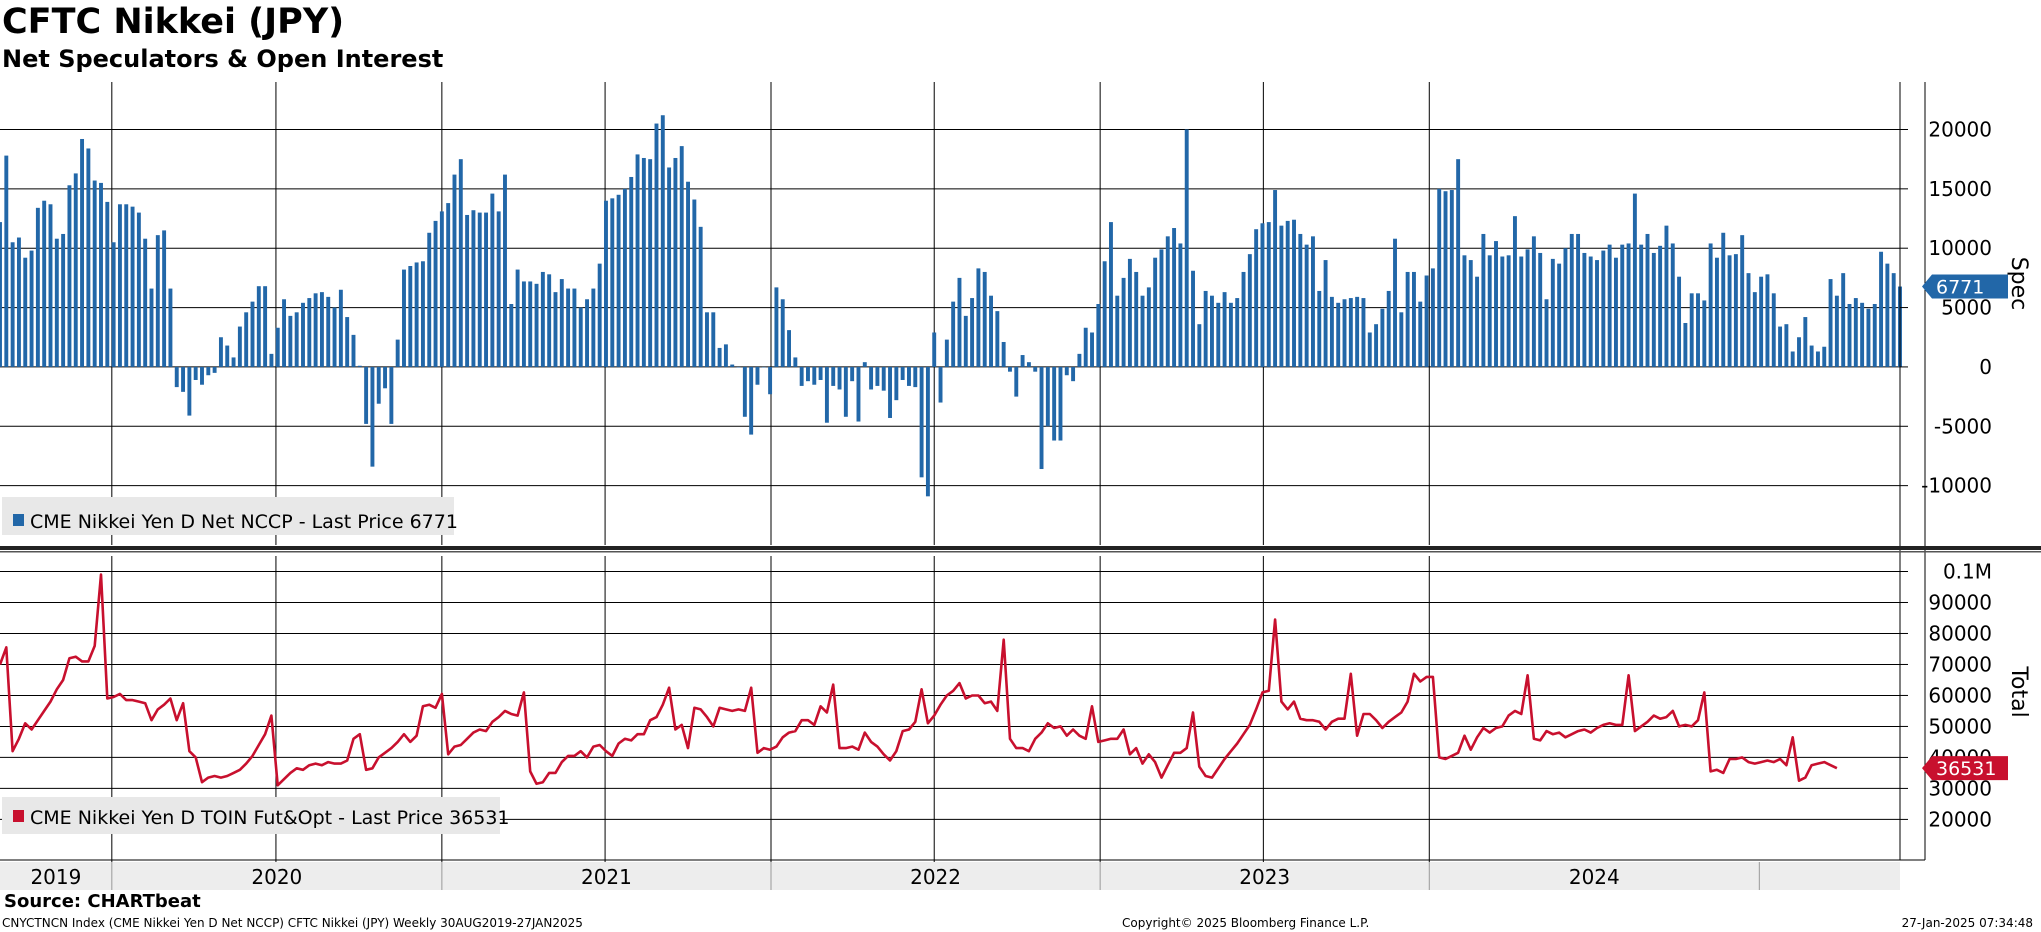 This screenshot has width=2041, height=932. What do you see at coordinates (1967, 923) in the screenshot?
I see `footer-timestamp: 27-Jan-2025 07:34:48` at bounding box center [1967, 923].